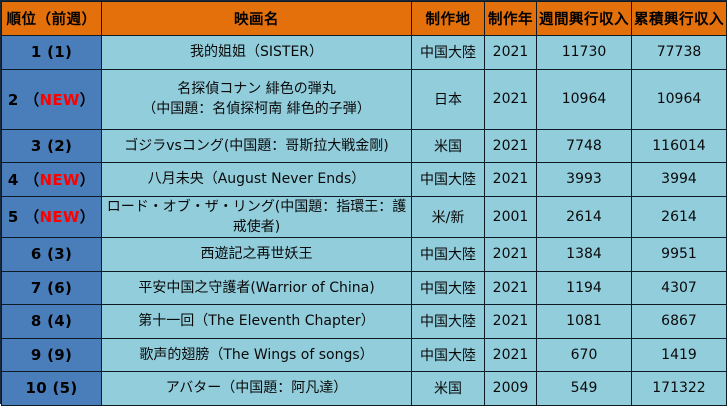 The width and height of the screenshot is (727, 406). I want to click on table-row: 6 (3) 西遊記之再世妖王 中国大陸 2021 1384 9951, so click(364, 254).